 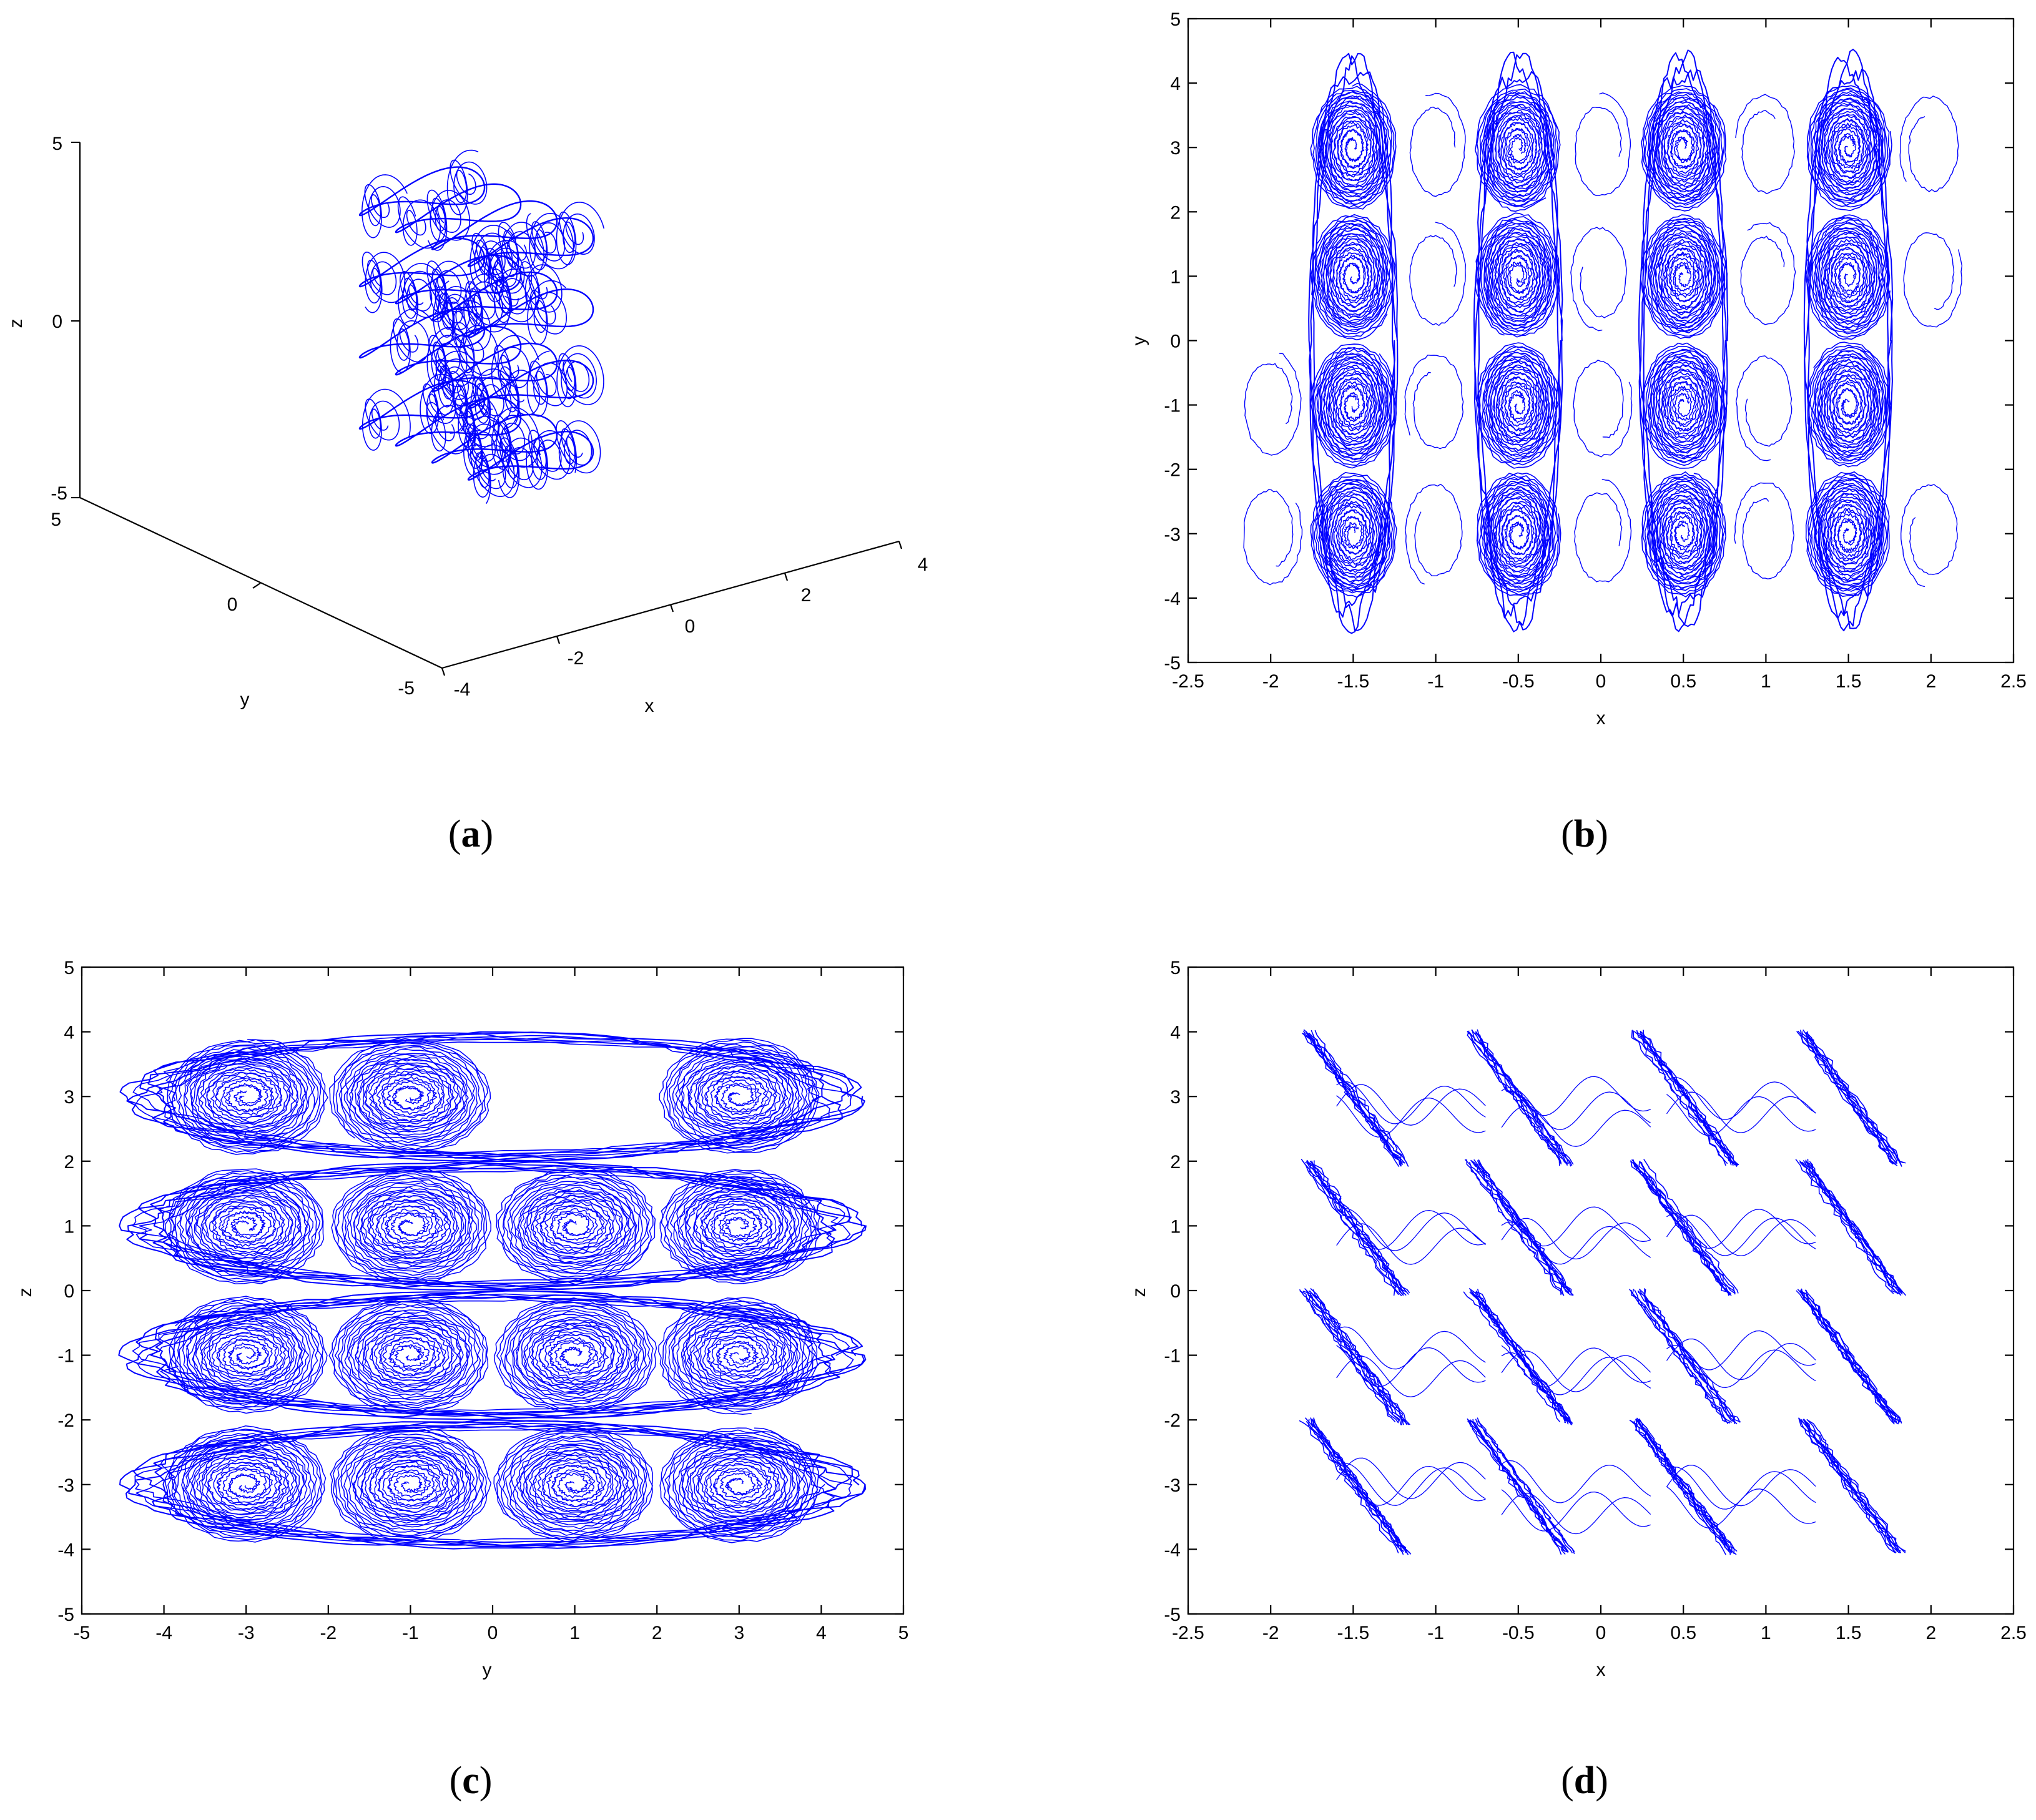 What do you see at coordinates (246, 1633) in the screenshot?
I see `panel-c-x-tick-label: -3` at bounding box center [246, 1633].